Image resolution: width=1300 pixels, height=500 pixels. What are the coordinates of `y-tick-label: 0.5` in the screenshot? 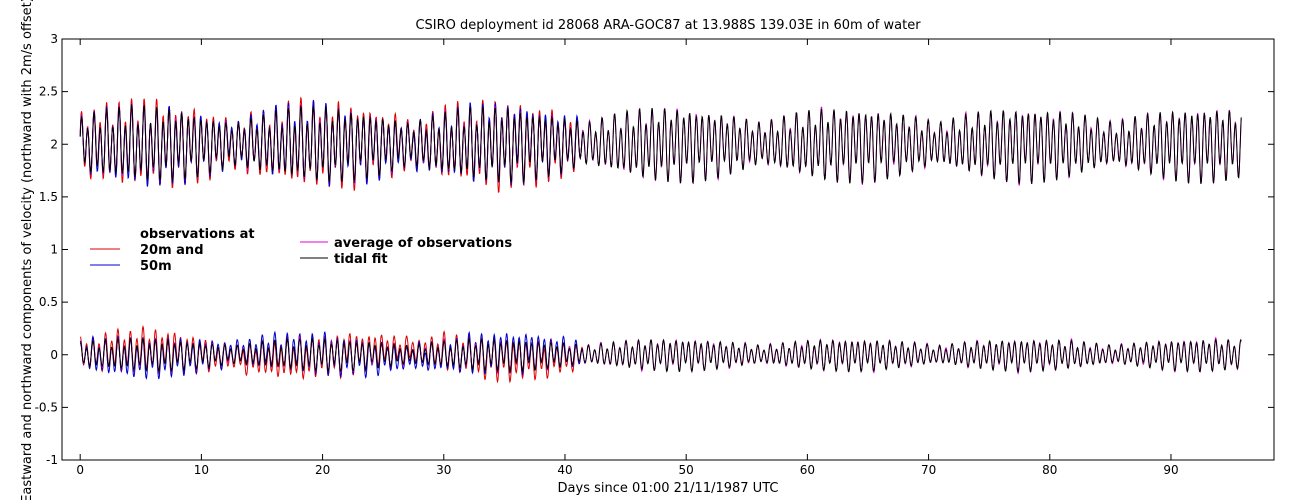 It's located at (48, 302).